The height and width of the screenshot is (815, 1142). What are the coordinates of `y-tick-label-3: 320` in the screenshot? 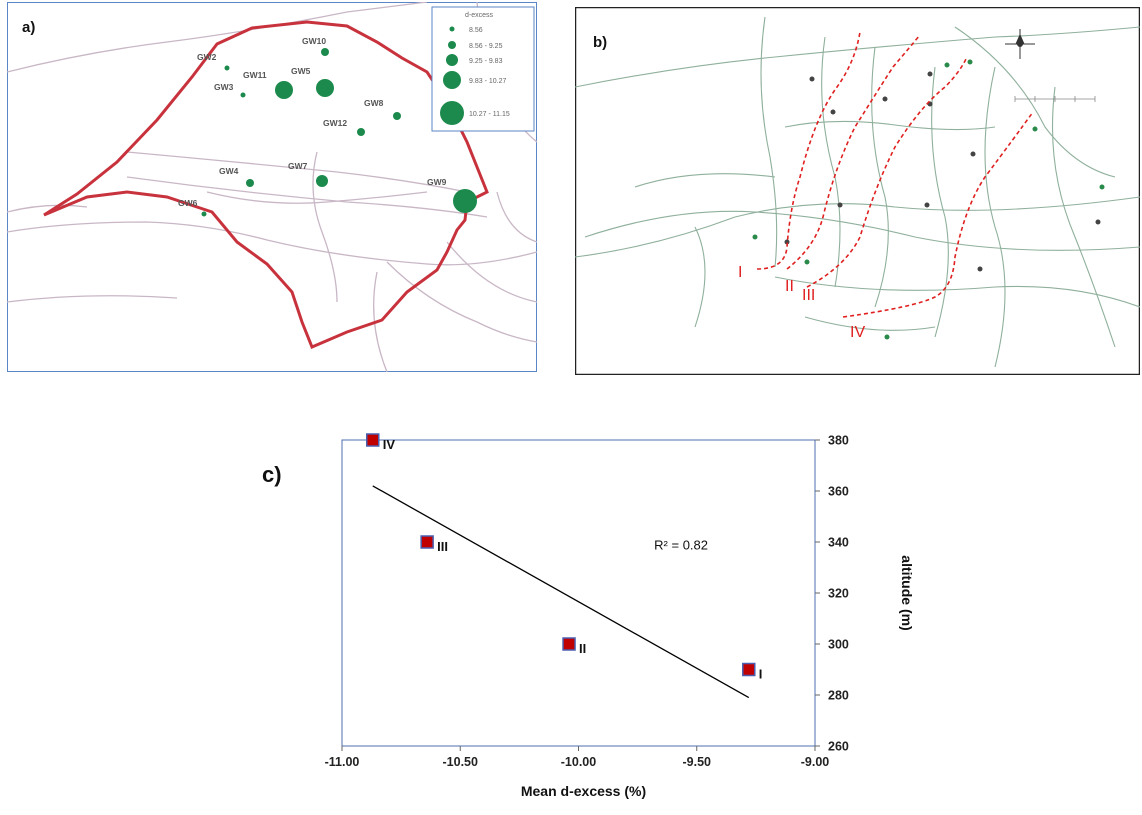 It's located at (838, 594).